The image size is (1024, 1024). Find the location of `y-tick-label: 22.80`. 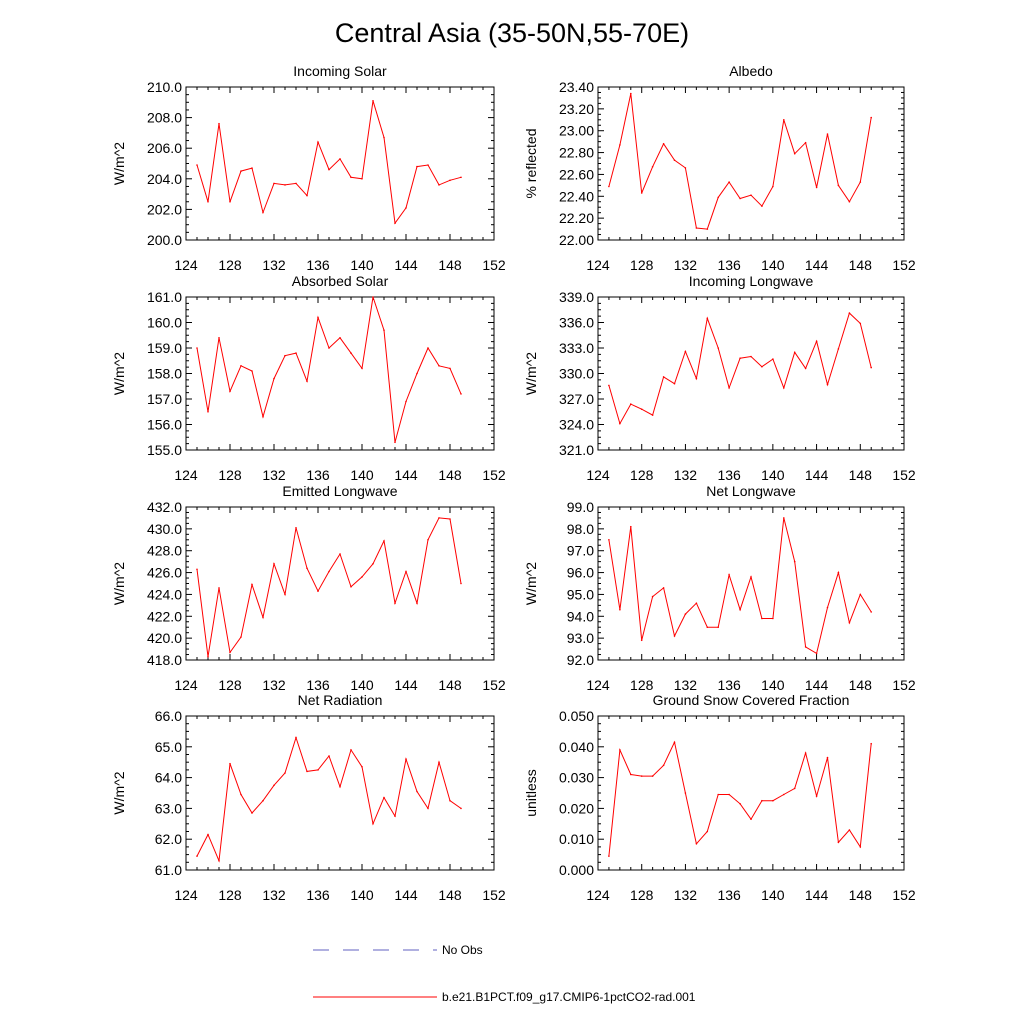

y-tick-label: 22.80 is located at coordinates (576, 153).